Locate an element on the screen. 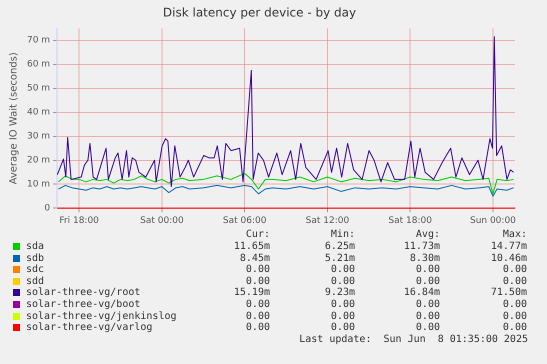  text: 11.65m is located at coordinates (251, 246).